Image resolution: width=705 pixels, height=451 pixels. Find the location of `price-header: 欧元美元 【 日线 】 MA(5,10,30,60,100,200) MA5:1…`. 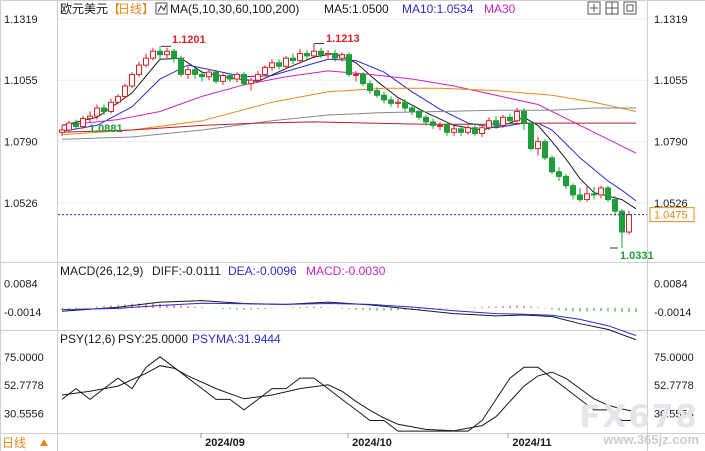

price-header: 欧元美元 【 日线 】 MA(5,10,30,60,100,200) MA5:1… is located at coordinates (288, 9).